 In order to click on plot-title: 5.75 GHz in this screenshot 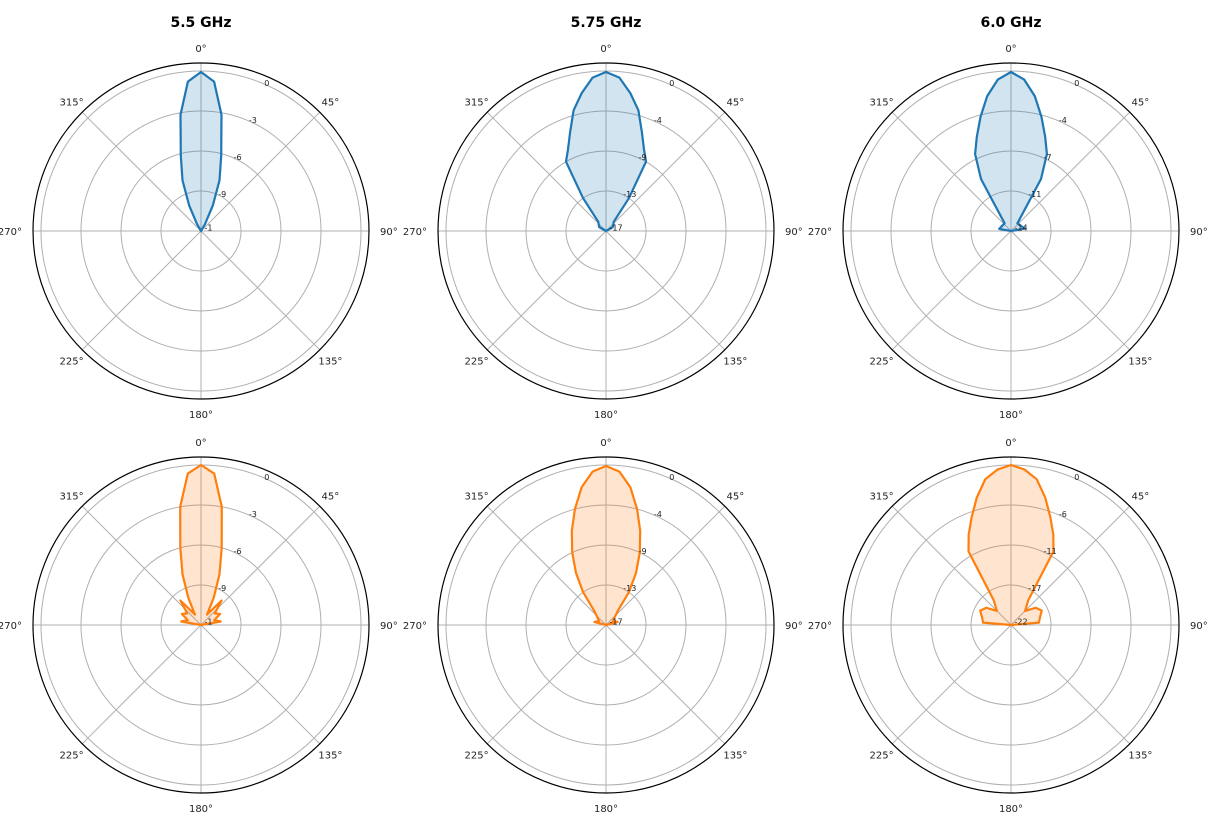, I will do `click(606, 23)`.